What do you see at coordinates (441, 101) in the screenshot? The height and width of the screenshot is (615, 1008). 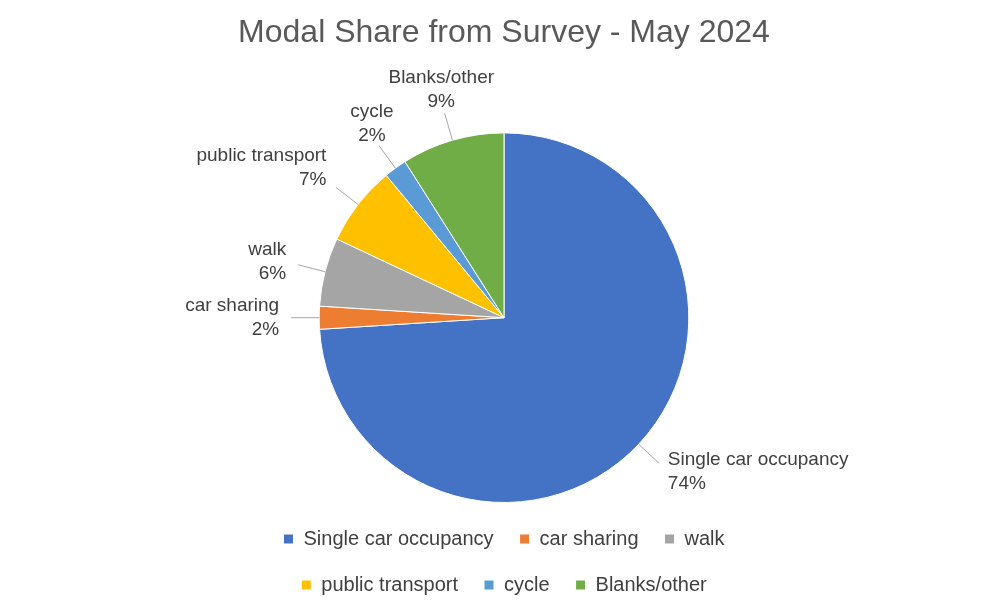 I see `data-label: 9%` at bounding box center [441, 101].